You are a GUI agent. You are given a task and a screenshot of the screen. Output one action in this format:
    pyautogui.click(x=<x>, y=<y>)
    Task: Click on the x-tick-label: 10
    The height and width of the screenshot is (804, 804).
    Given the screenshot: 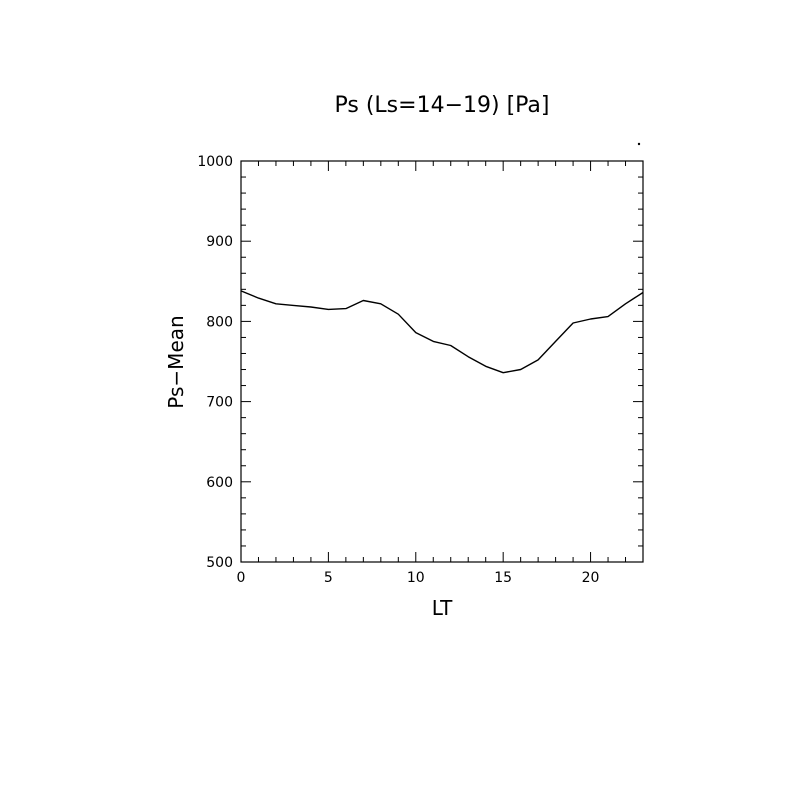 What is the action you would take?
    pyautogui.click(x=416, y=578)
    